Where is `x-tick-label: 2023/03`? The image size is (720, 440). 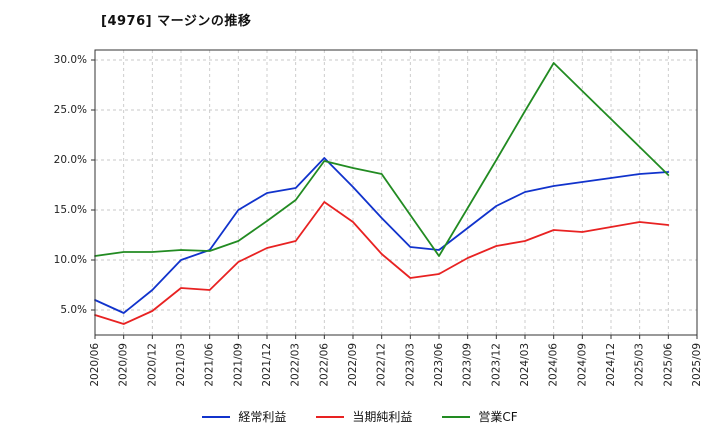
x-tick-label: 2023/03 is located at coordinates (410, 365).